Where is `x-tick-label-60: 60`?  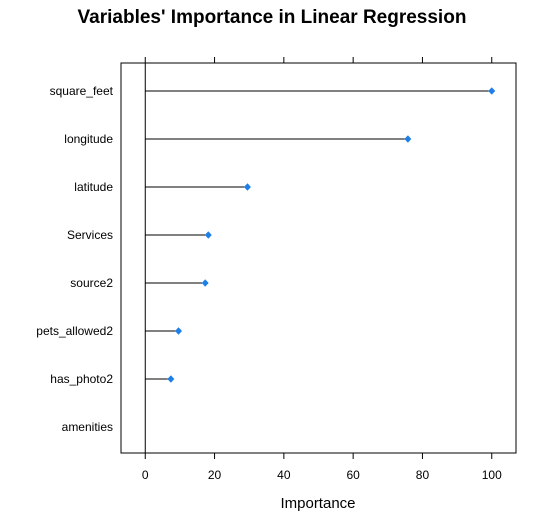 x-tick-label-60: 60 is located at coordinates (353, 475).